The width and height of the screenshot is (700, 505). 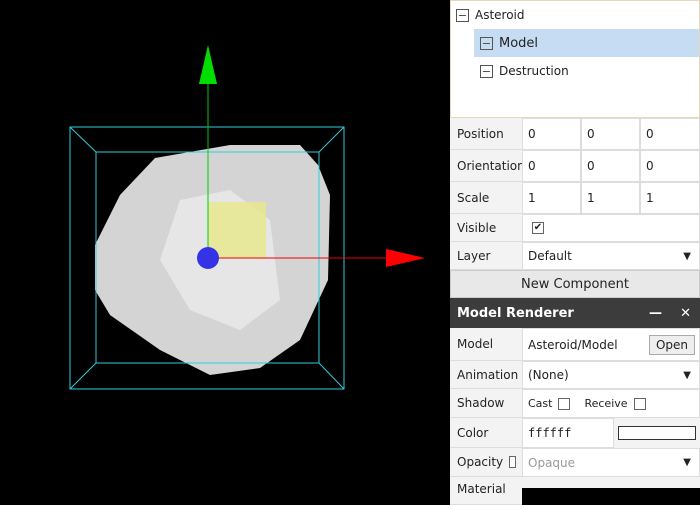 What do you see at coordinates (657, 433) in the screenshot?
I see `color-swatch` at bounding box center [657, 433].